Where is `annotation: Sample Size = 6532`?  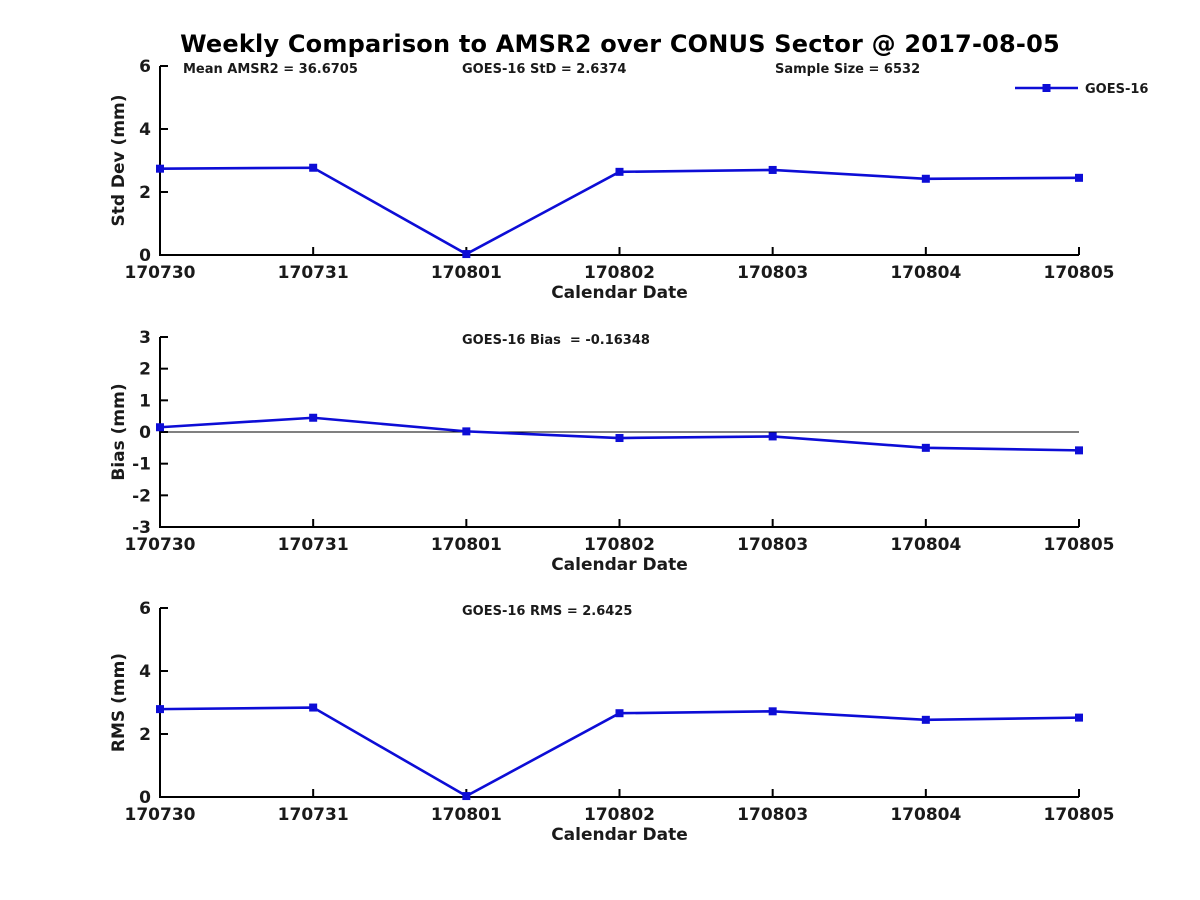 annotation: Sample Size = 6532 is located at coordinates (847, 69).